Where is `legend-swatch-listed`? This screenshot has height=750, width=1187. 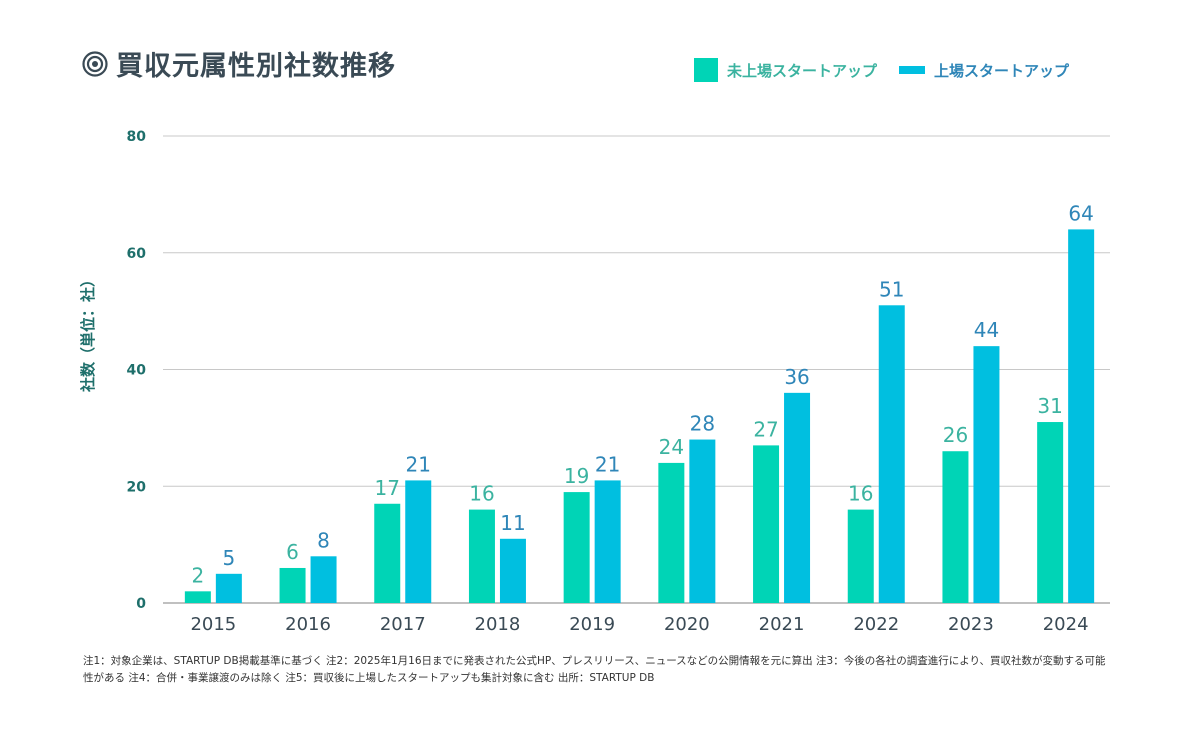
legend-swatch-listed is located at coordinates (911, 70).